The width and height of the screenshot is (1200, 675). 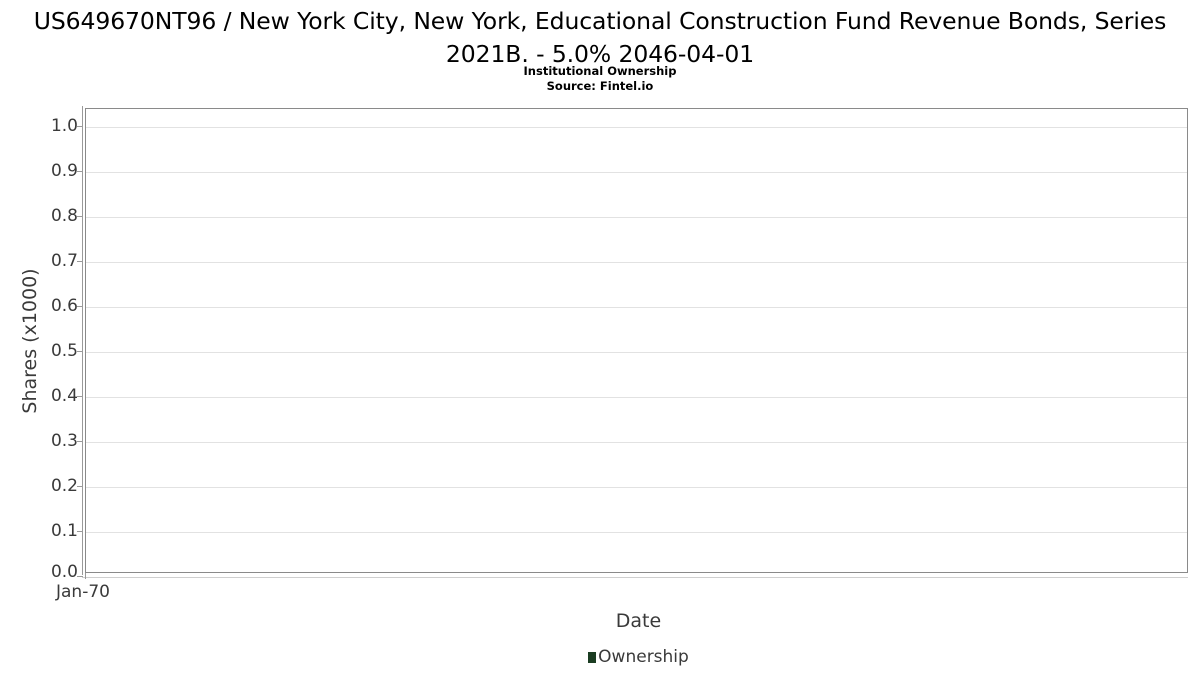 I want to click on gridline-0.1, so click(x=636, y=532).